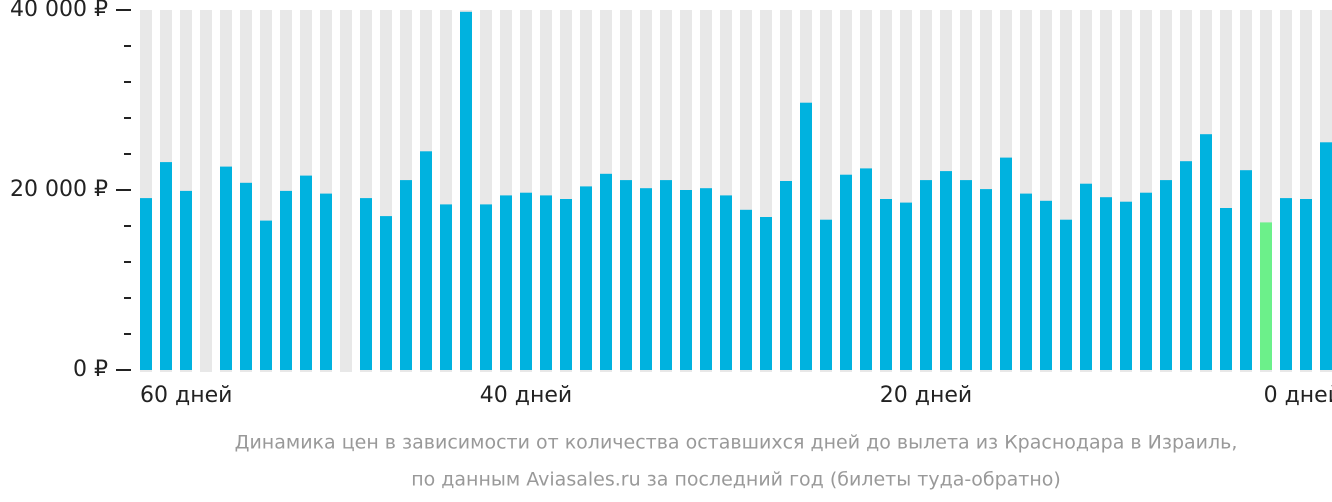  Describe the element at coordinates (90, 369) in the screenshot. I see `y-tick-label: 0 ₽` at that location.